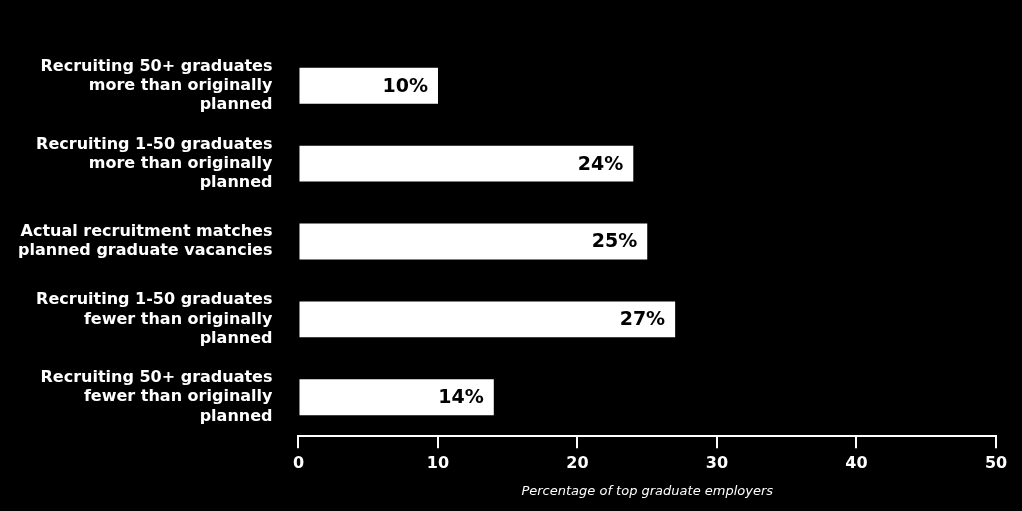  Describe the element at coordinates (642, 318) in the screenshot. I see `data-label: 27%` at that location.